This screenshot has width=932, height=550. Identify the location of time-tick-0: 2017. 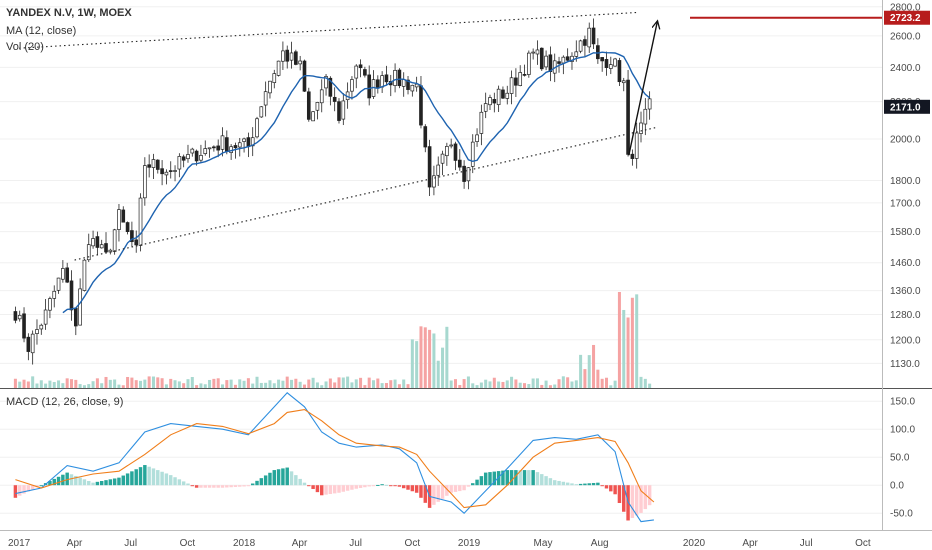
(19, 543).